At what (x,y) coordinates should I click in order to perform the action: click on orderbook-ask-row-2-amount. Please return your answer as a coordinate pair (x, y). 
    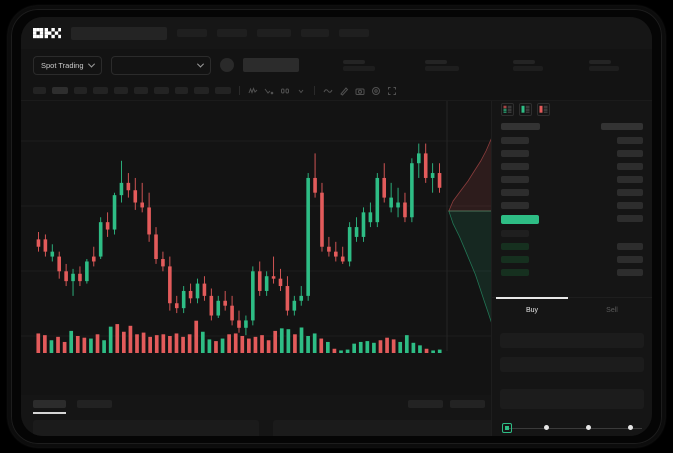
    Looking at the image, I should click on (630, 153).